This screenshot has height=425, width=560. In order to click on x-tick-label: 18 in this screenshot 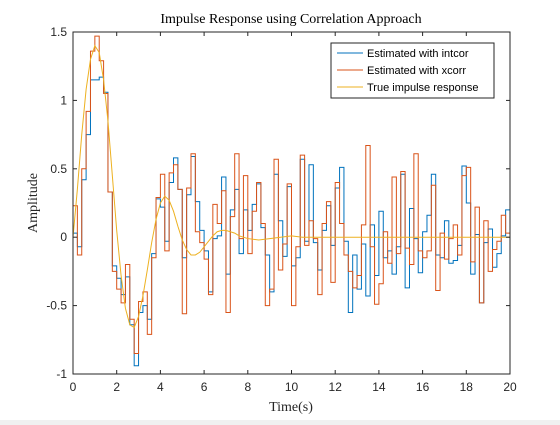, I will do `click(467, 387)`.